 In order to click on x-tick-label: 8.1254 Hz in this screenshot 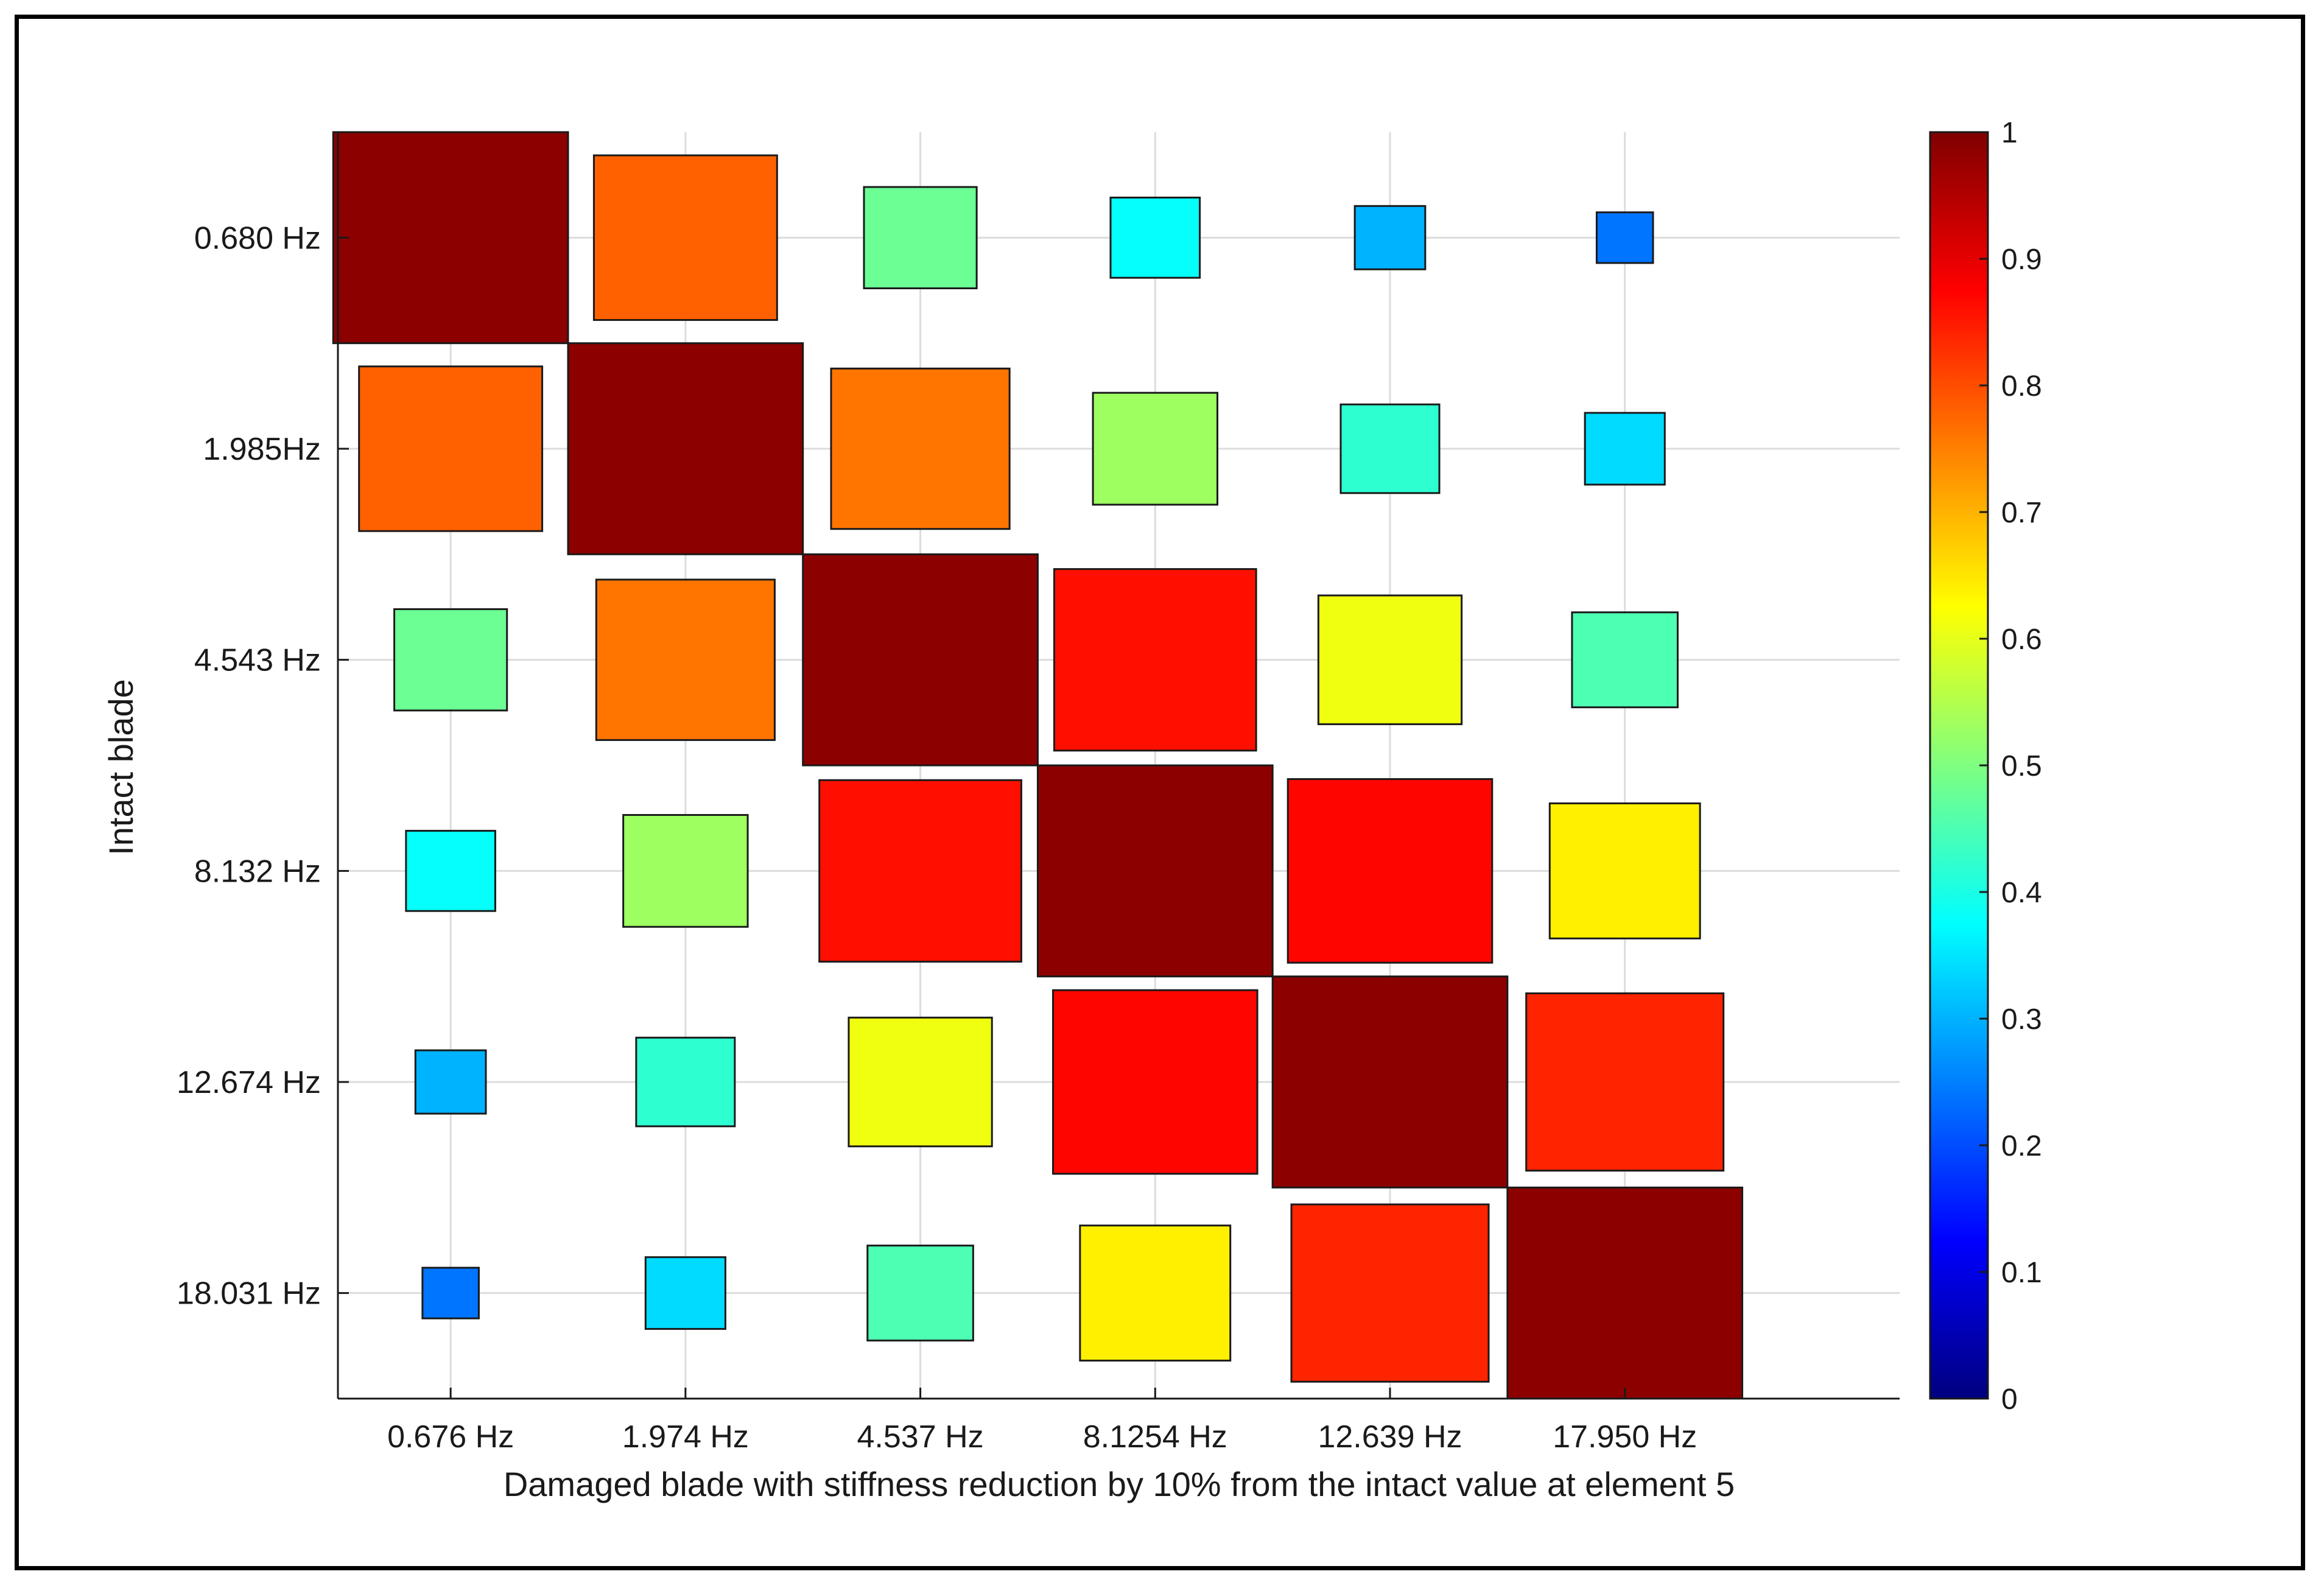, I will do `click(1155, 1437)`.